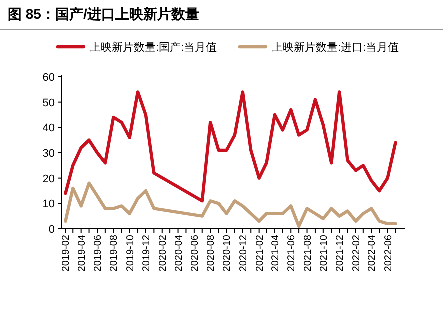 The width and height of the screenshot is (443, 323). Describe the element at coordinates (48, 179) in the screenshot. I see `y-tick-label: 20` at that location.